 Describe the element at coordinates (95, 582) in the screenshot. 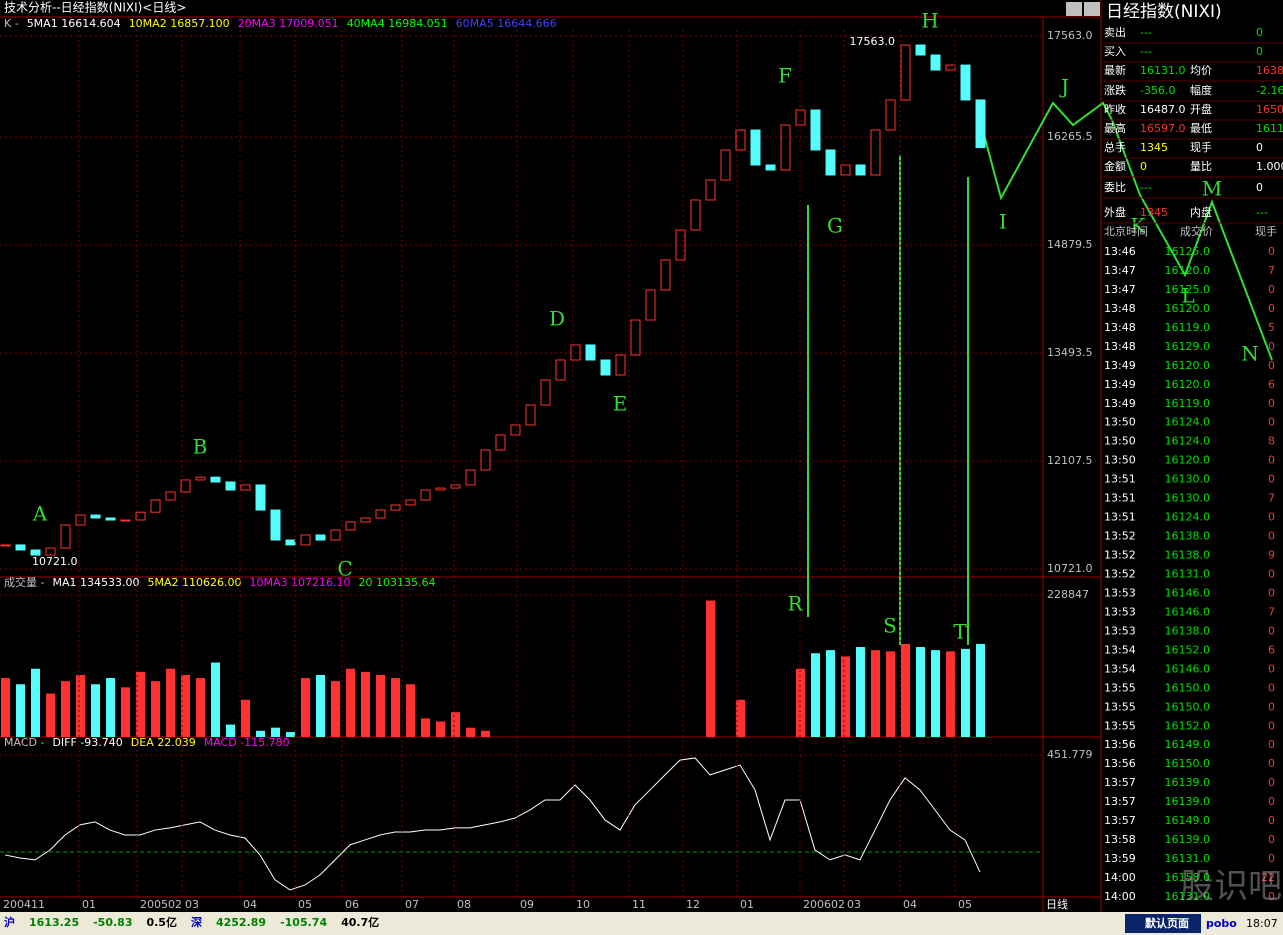

I see `legend-item: MA1 134533.00` at that location.